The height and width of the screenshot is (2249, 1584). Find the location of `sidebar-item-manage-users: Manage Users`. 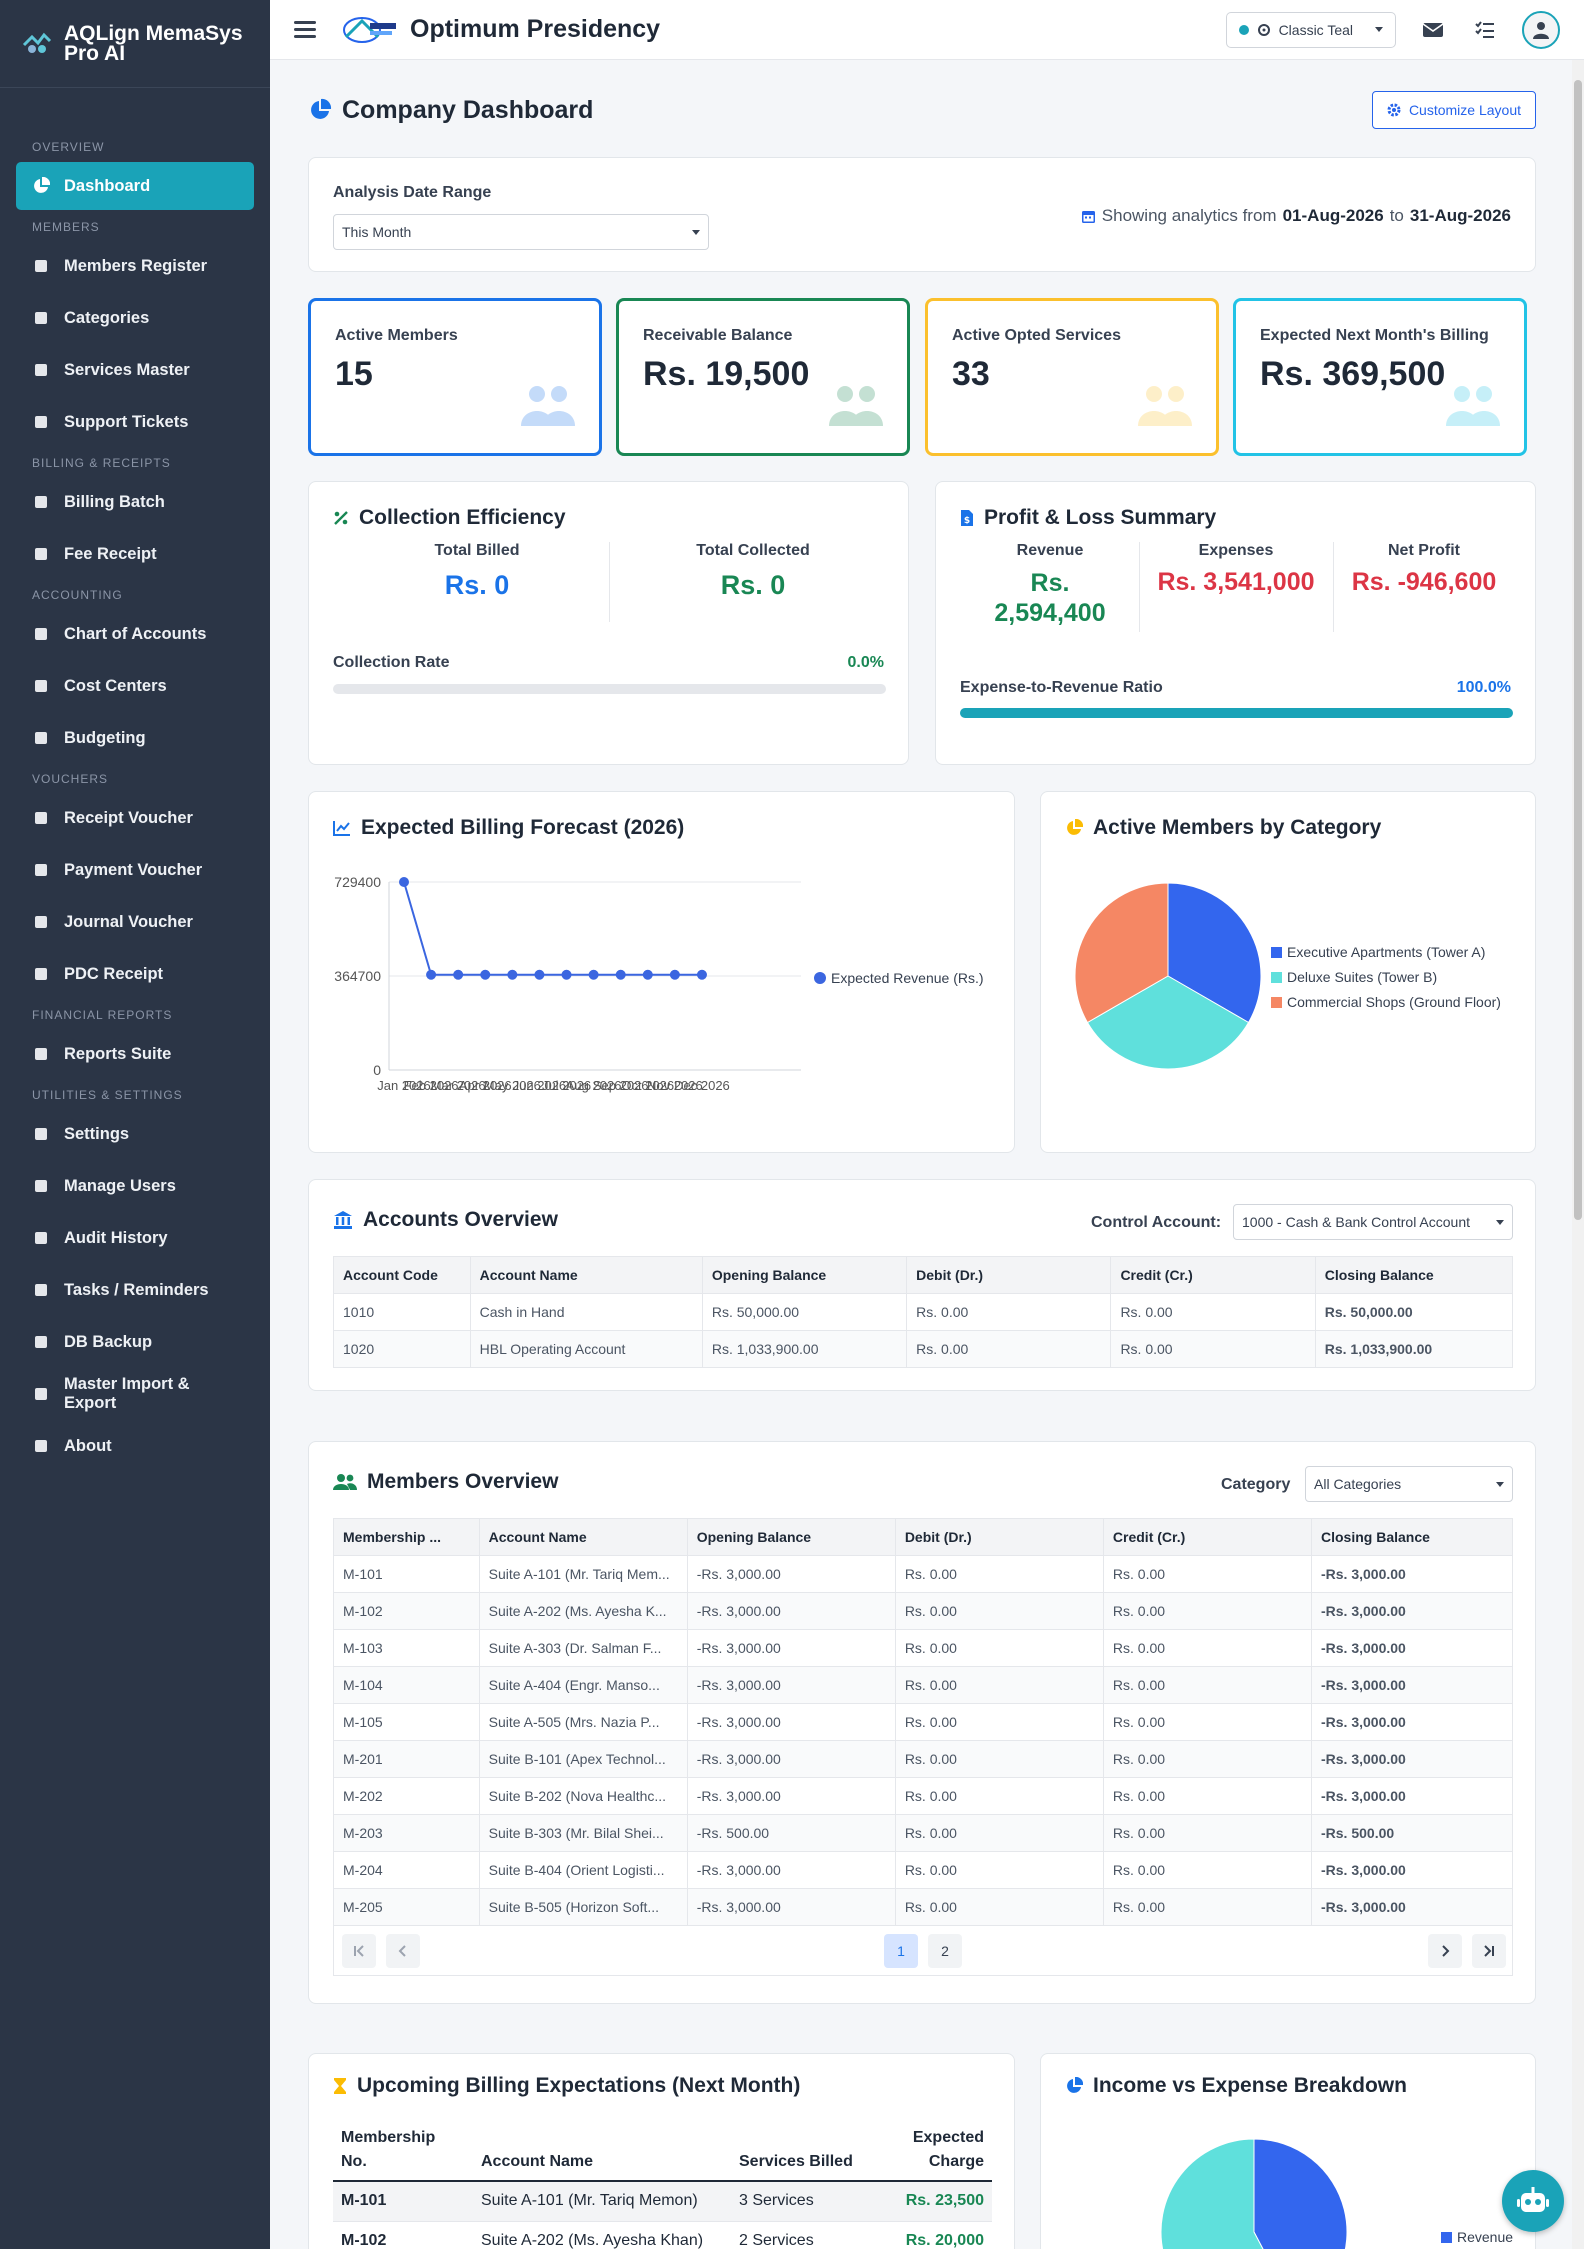

sidebar-item-manage-users: Manage Users is located at coordinates (135, 1186).